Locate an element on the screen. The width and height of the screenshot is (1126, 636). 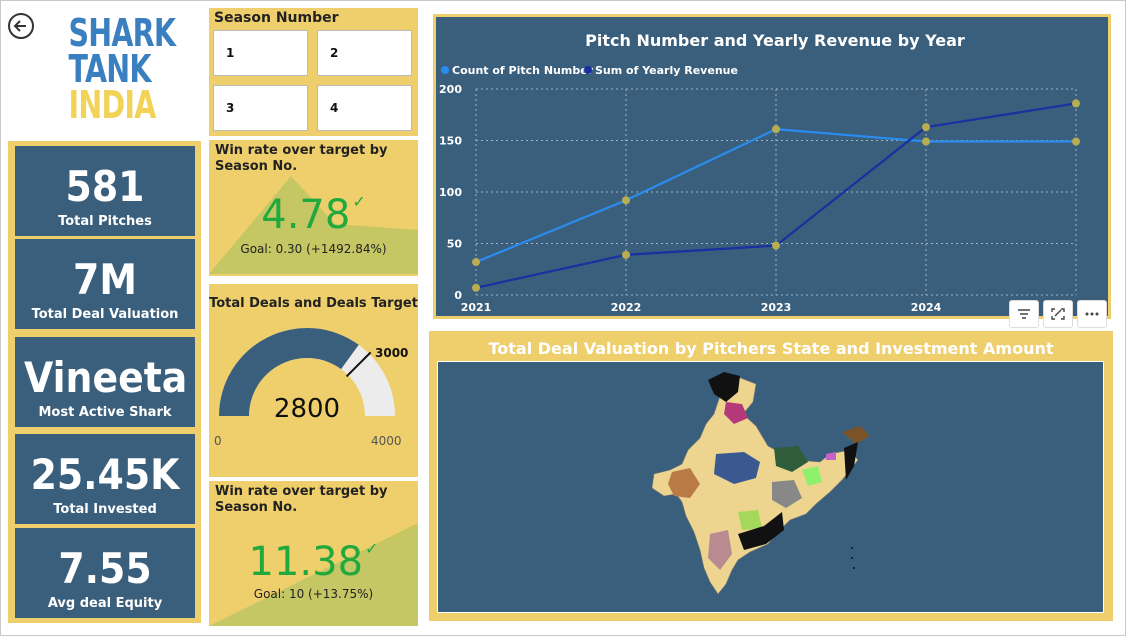
gauge-title: Total Deals and Deals Target is located at coordinates (313, 303).